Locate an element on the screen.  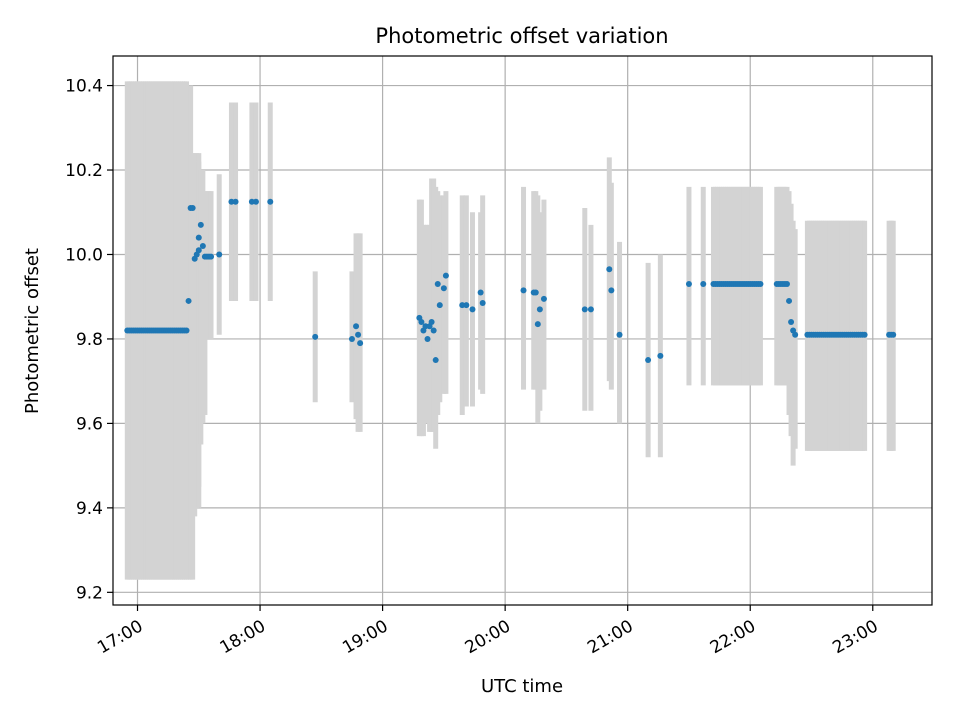
y-tick-label: 10.4 is located at coordinates (84, 87).